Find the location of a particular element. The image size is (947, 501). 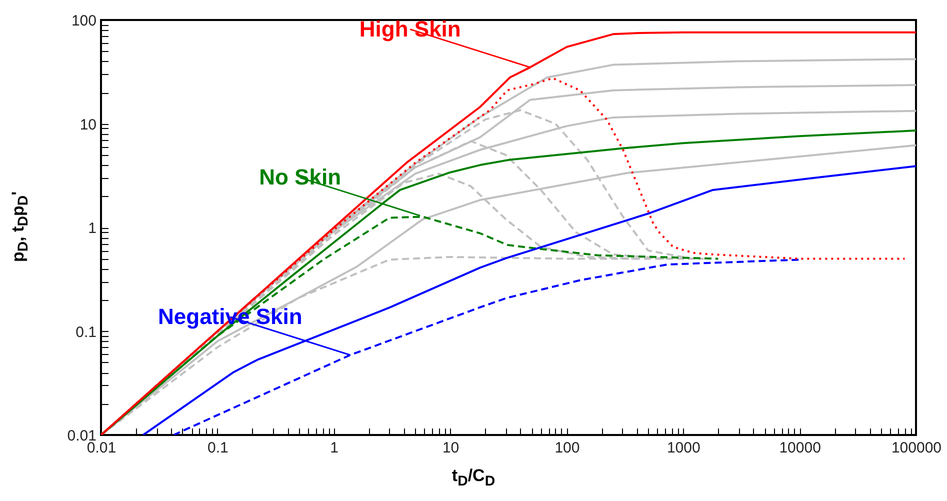

annotation: No Skin is located at coordinates (300, 177).